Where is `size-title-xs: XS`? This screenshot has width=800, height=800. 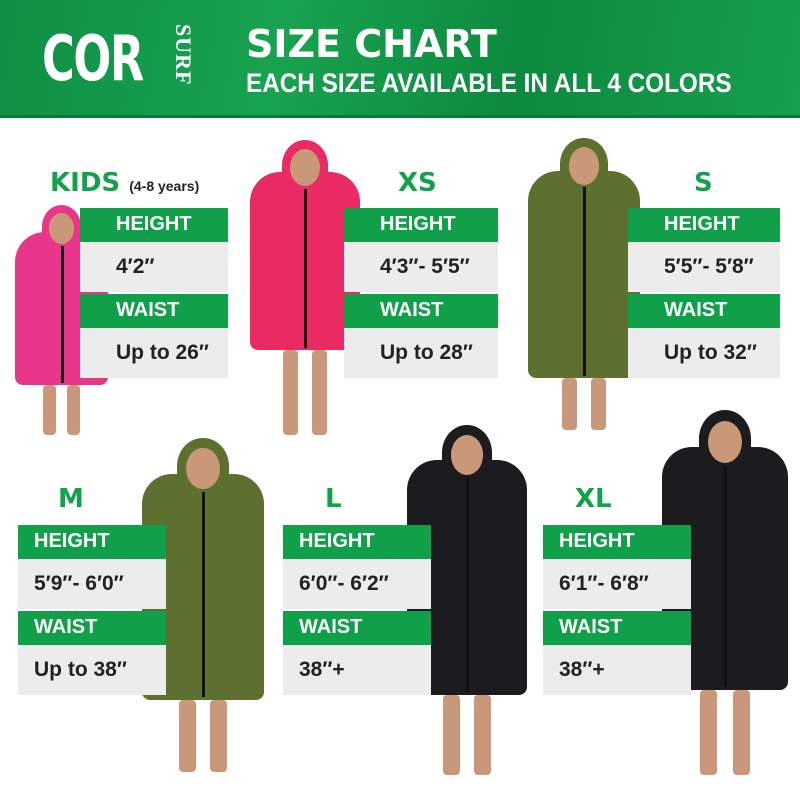 size-title-xs: XS is located at coordinates (417, 183).